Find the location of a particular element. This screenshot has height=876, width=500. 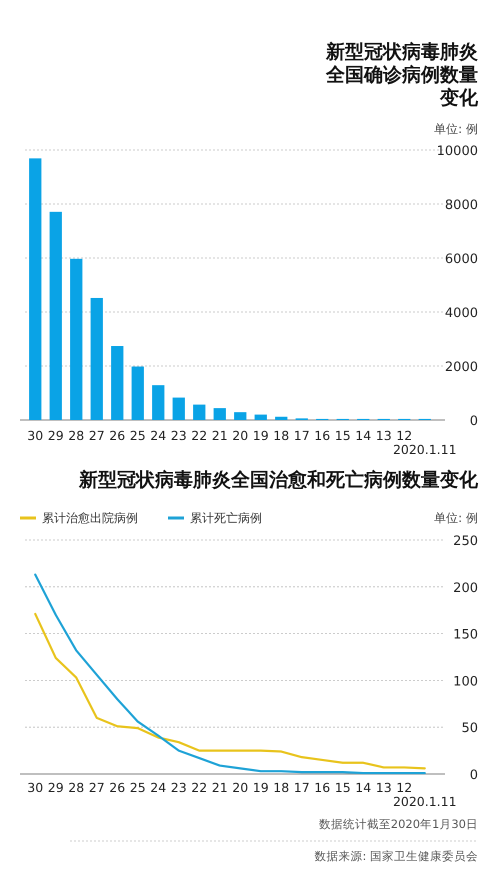

source-note: 数据来源: 国家卫生健康委员会 is located at coordinates (396, 856).